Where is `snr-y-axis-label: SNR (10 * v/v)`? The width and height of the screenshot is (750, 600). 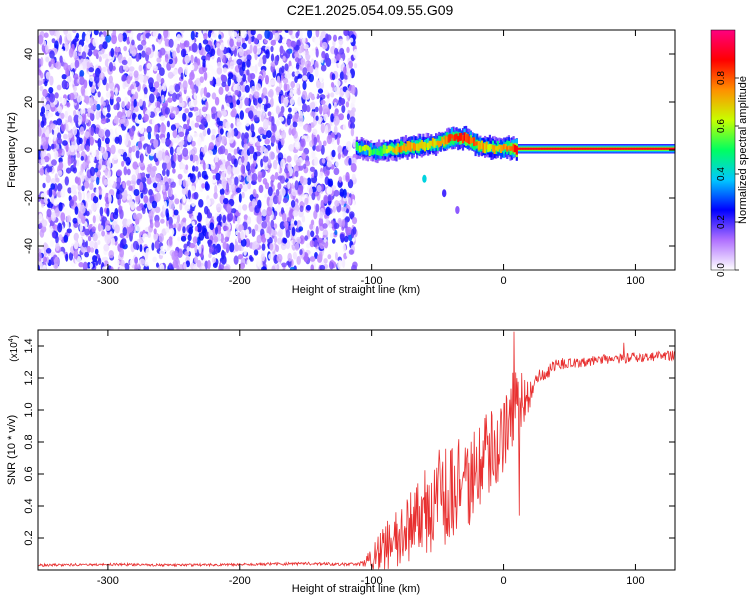 snr-y-axis-label: SNR (10 * v/v) is located at coordinates (12, 450).